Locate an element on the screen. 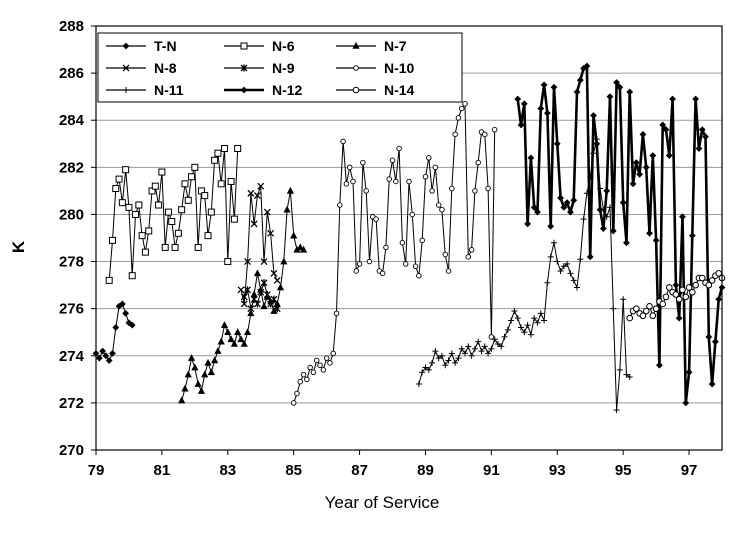 Image resolution: width=740 pixels, height=545 pixels. x-tick-label: 91 is located at coordinates (491, 470).